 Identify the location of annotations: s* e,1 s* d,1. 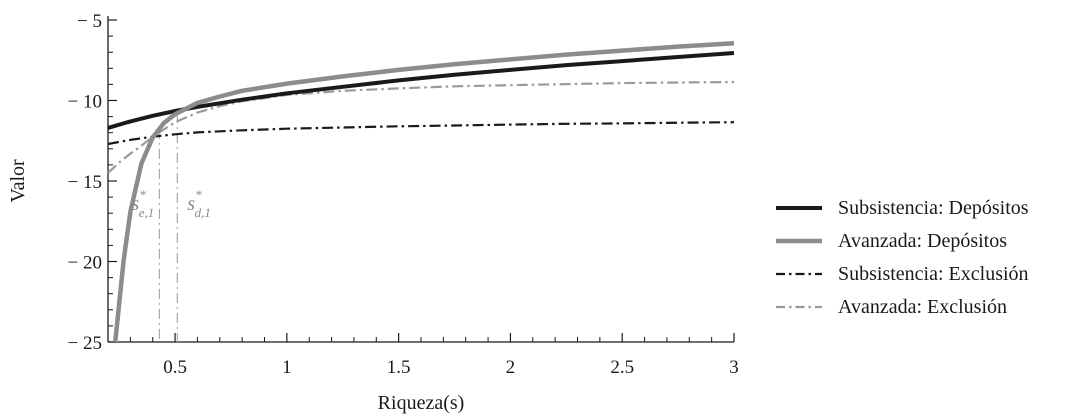
(170, 203).